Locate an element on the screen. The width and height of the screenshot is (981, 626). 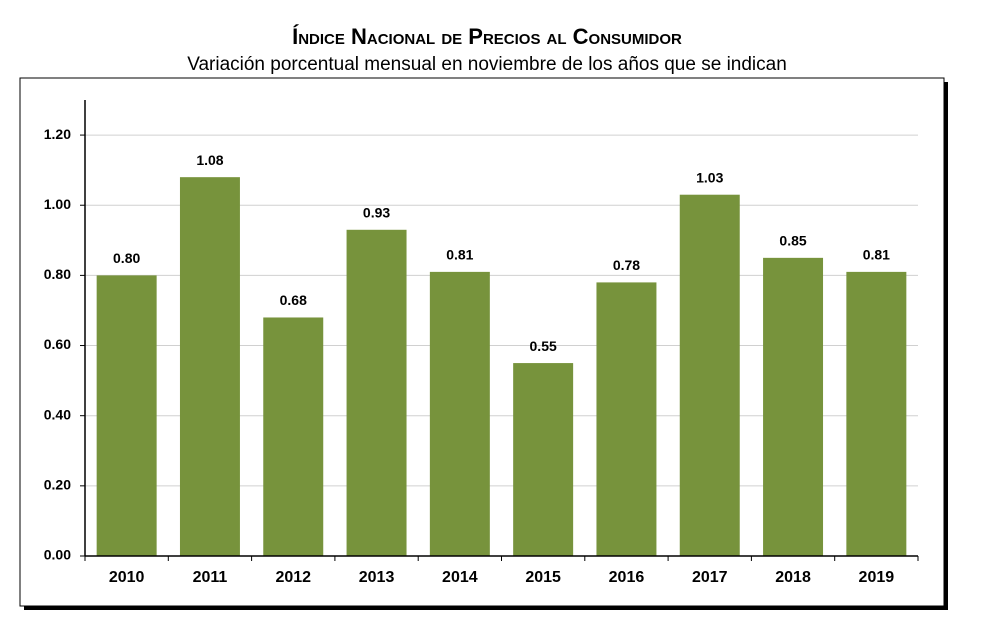
x-tick-label: 2012 is located at coordinates (293, 577).